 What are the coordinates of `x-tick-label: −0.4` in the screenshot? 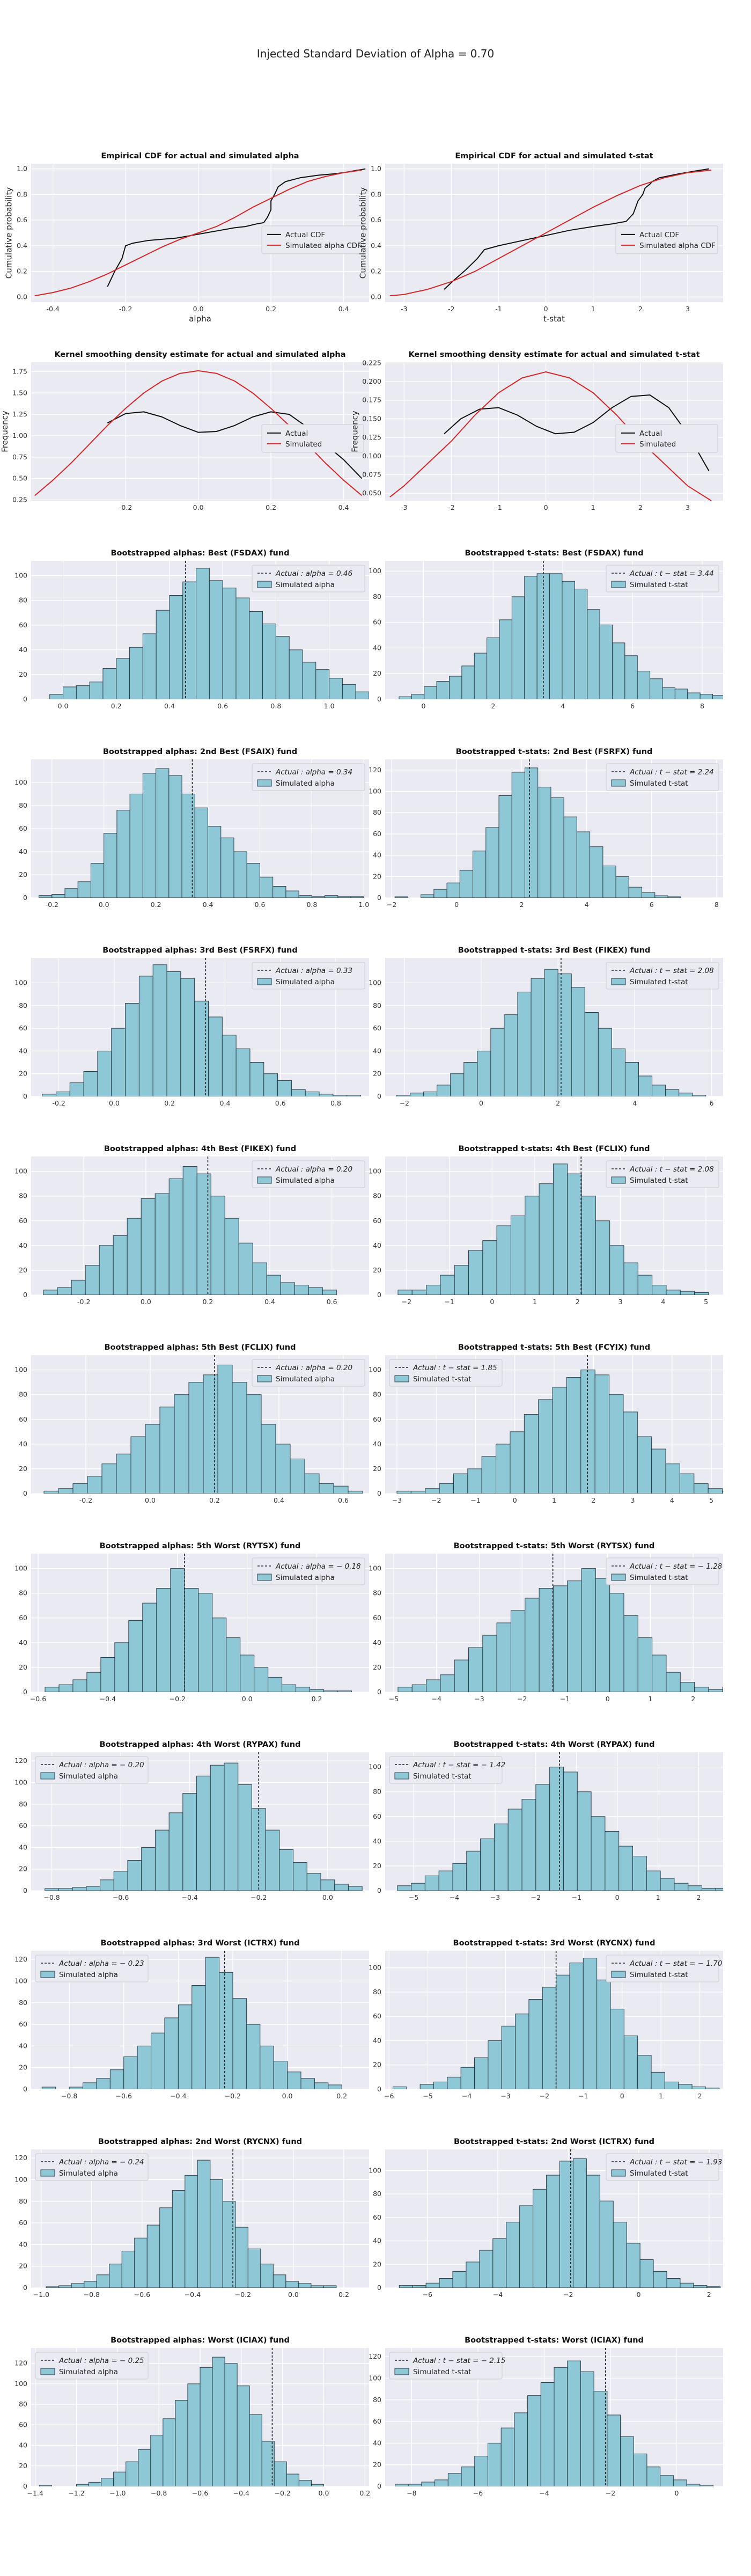 It's located at (178, 2096).